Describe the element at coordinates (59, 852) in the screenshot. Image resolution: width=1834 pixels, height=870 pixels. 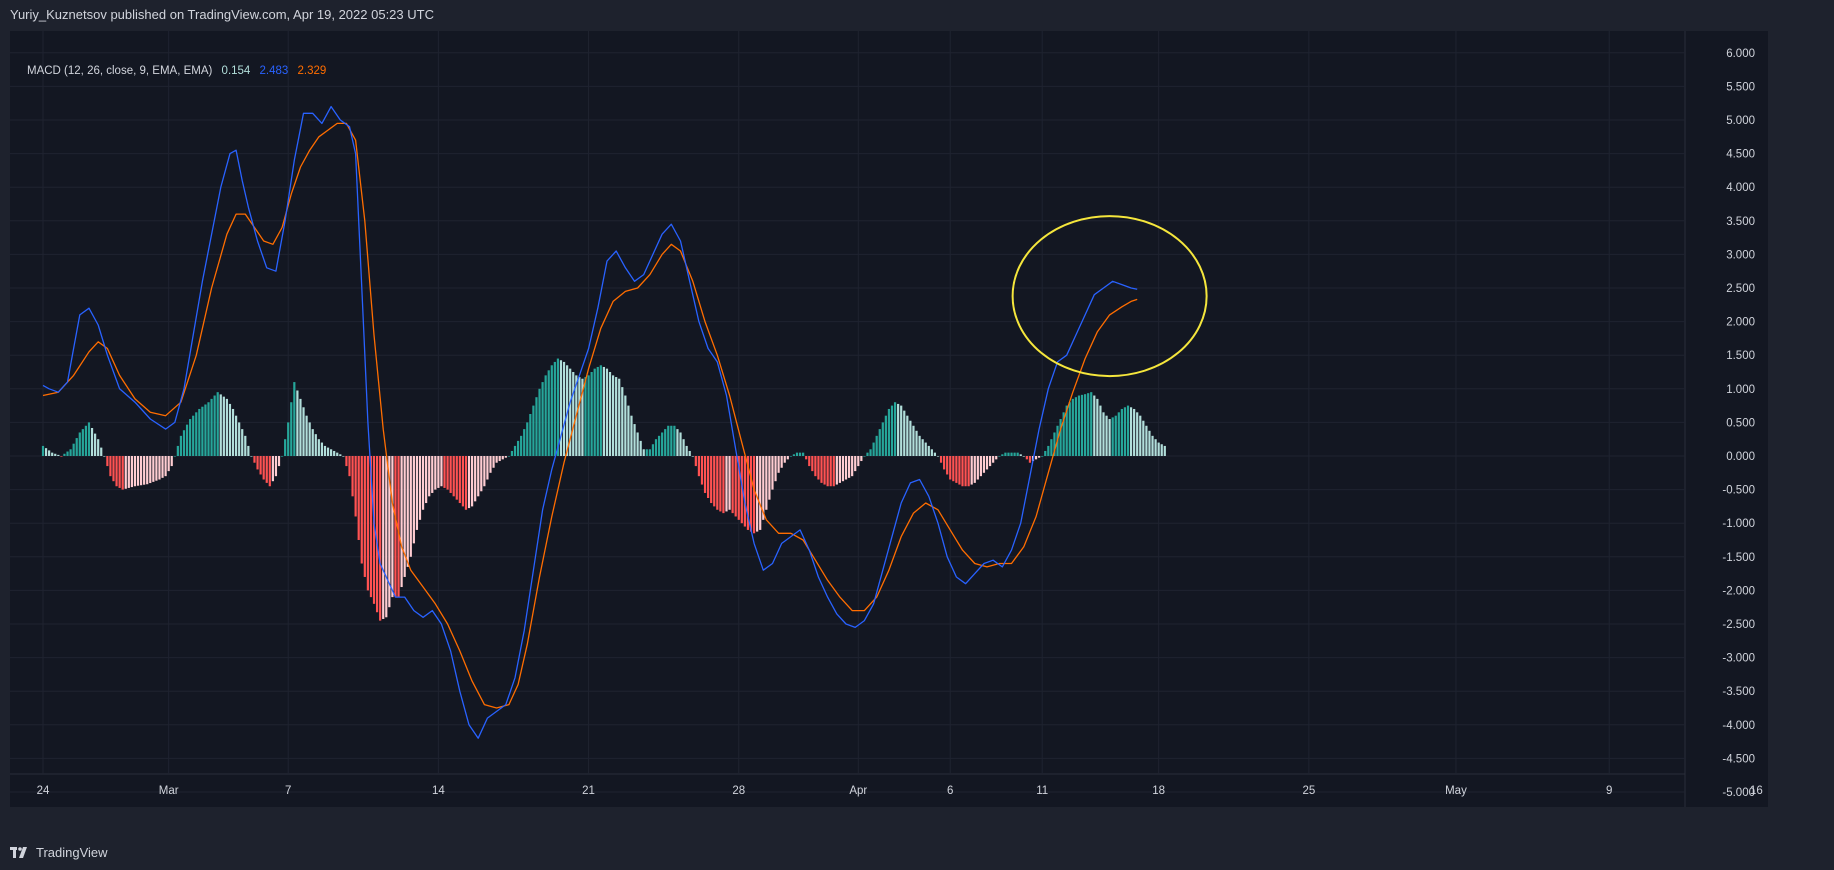
I see `tradingview-brand: TradingView` at that location.